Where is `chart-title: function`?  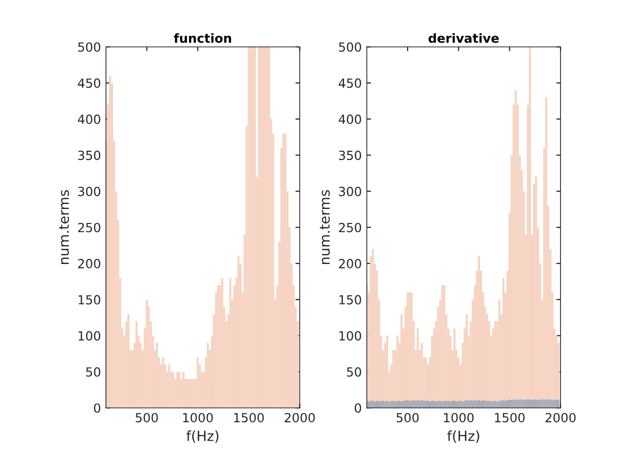
chart-title: function is located at coordinates (203, 38).